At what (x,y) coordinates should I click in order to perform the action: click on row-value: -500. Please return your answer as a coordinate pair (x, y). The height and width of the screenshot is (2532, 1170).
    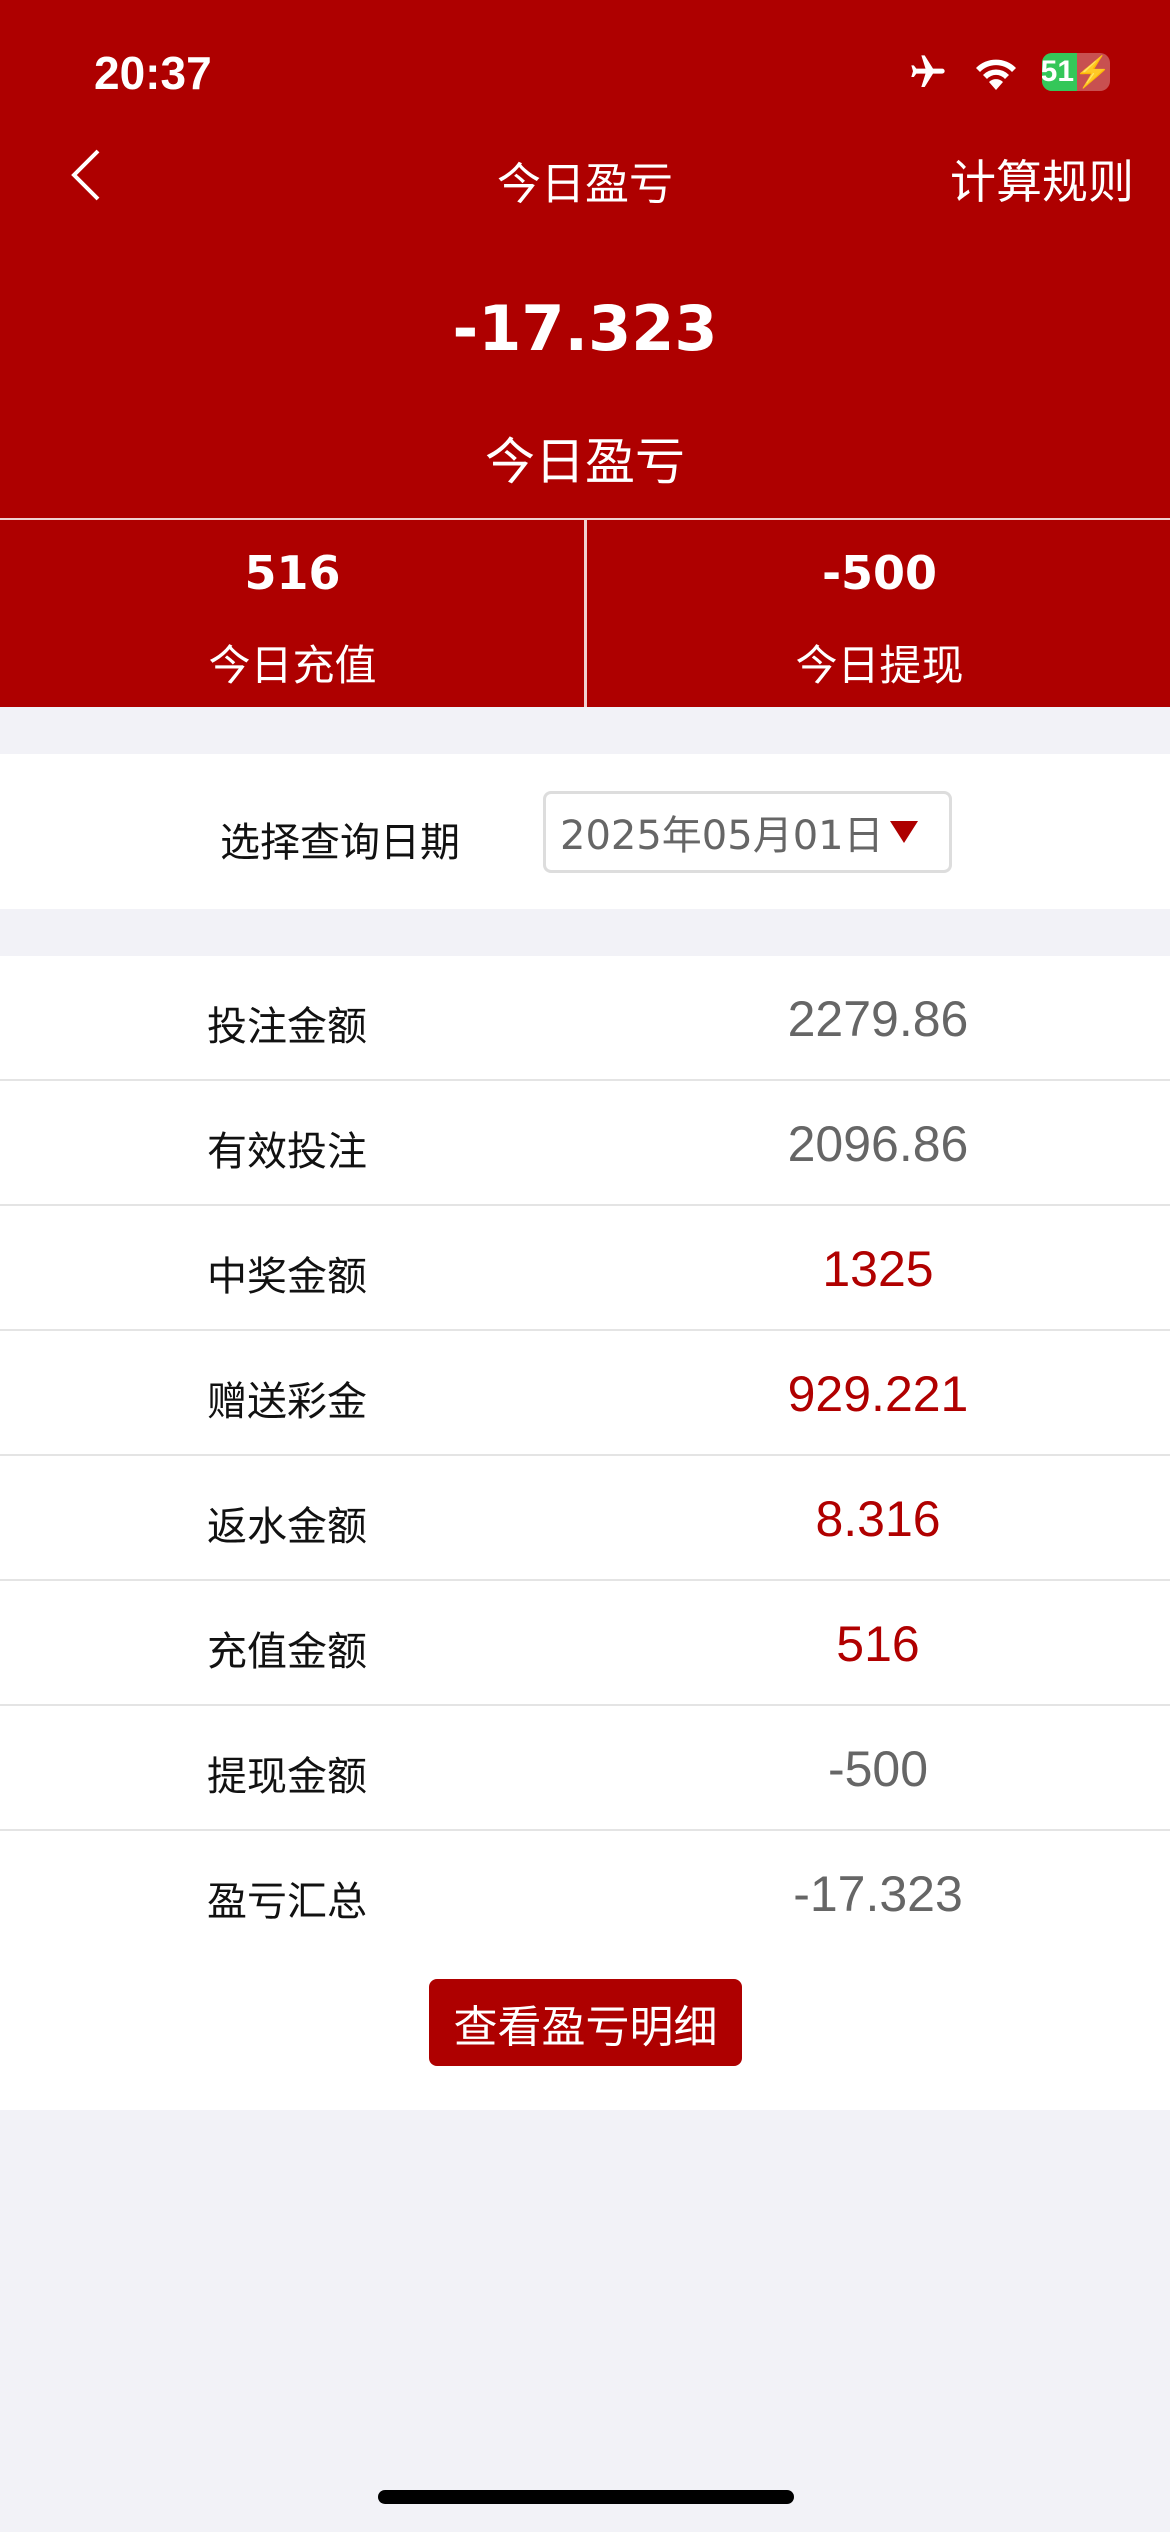
    Looking at the image, I should click on (878, 1769).